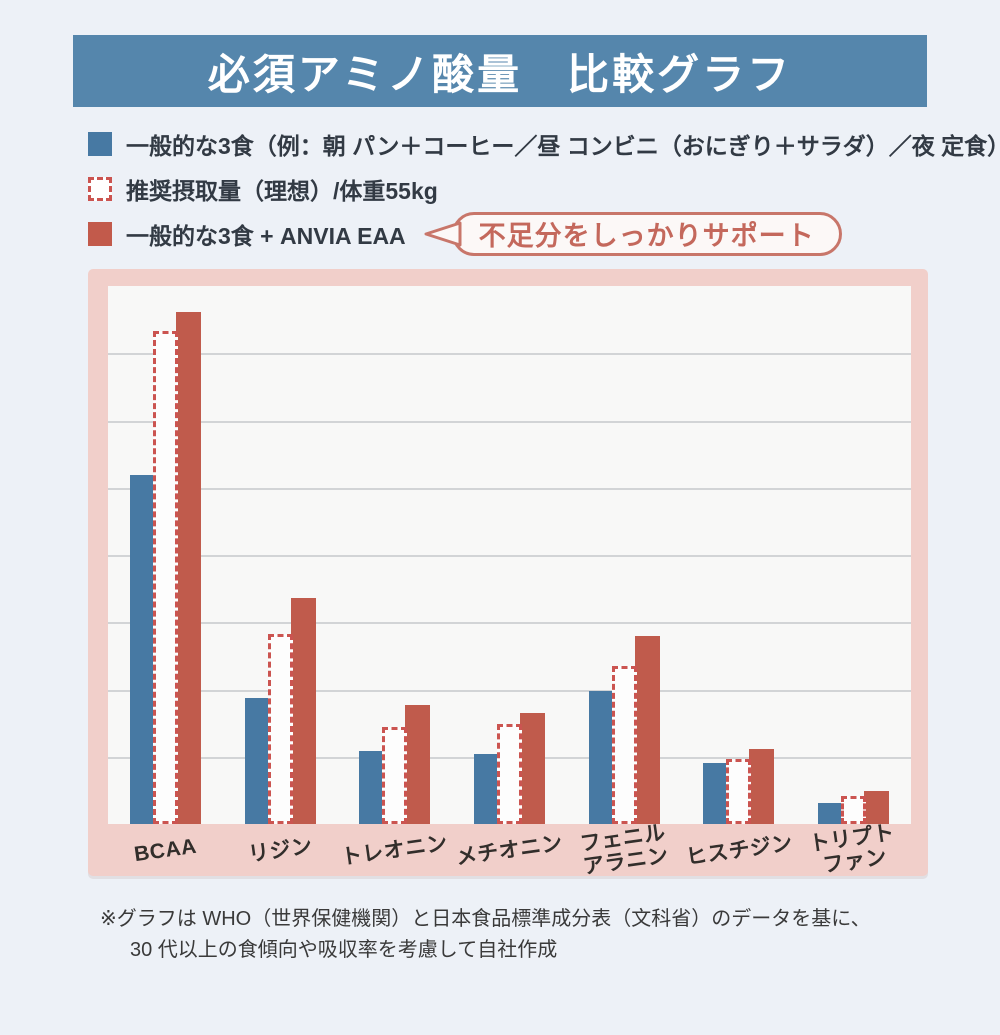  I want to click on x-axis-label: BCAA, so click(165, 849).